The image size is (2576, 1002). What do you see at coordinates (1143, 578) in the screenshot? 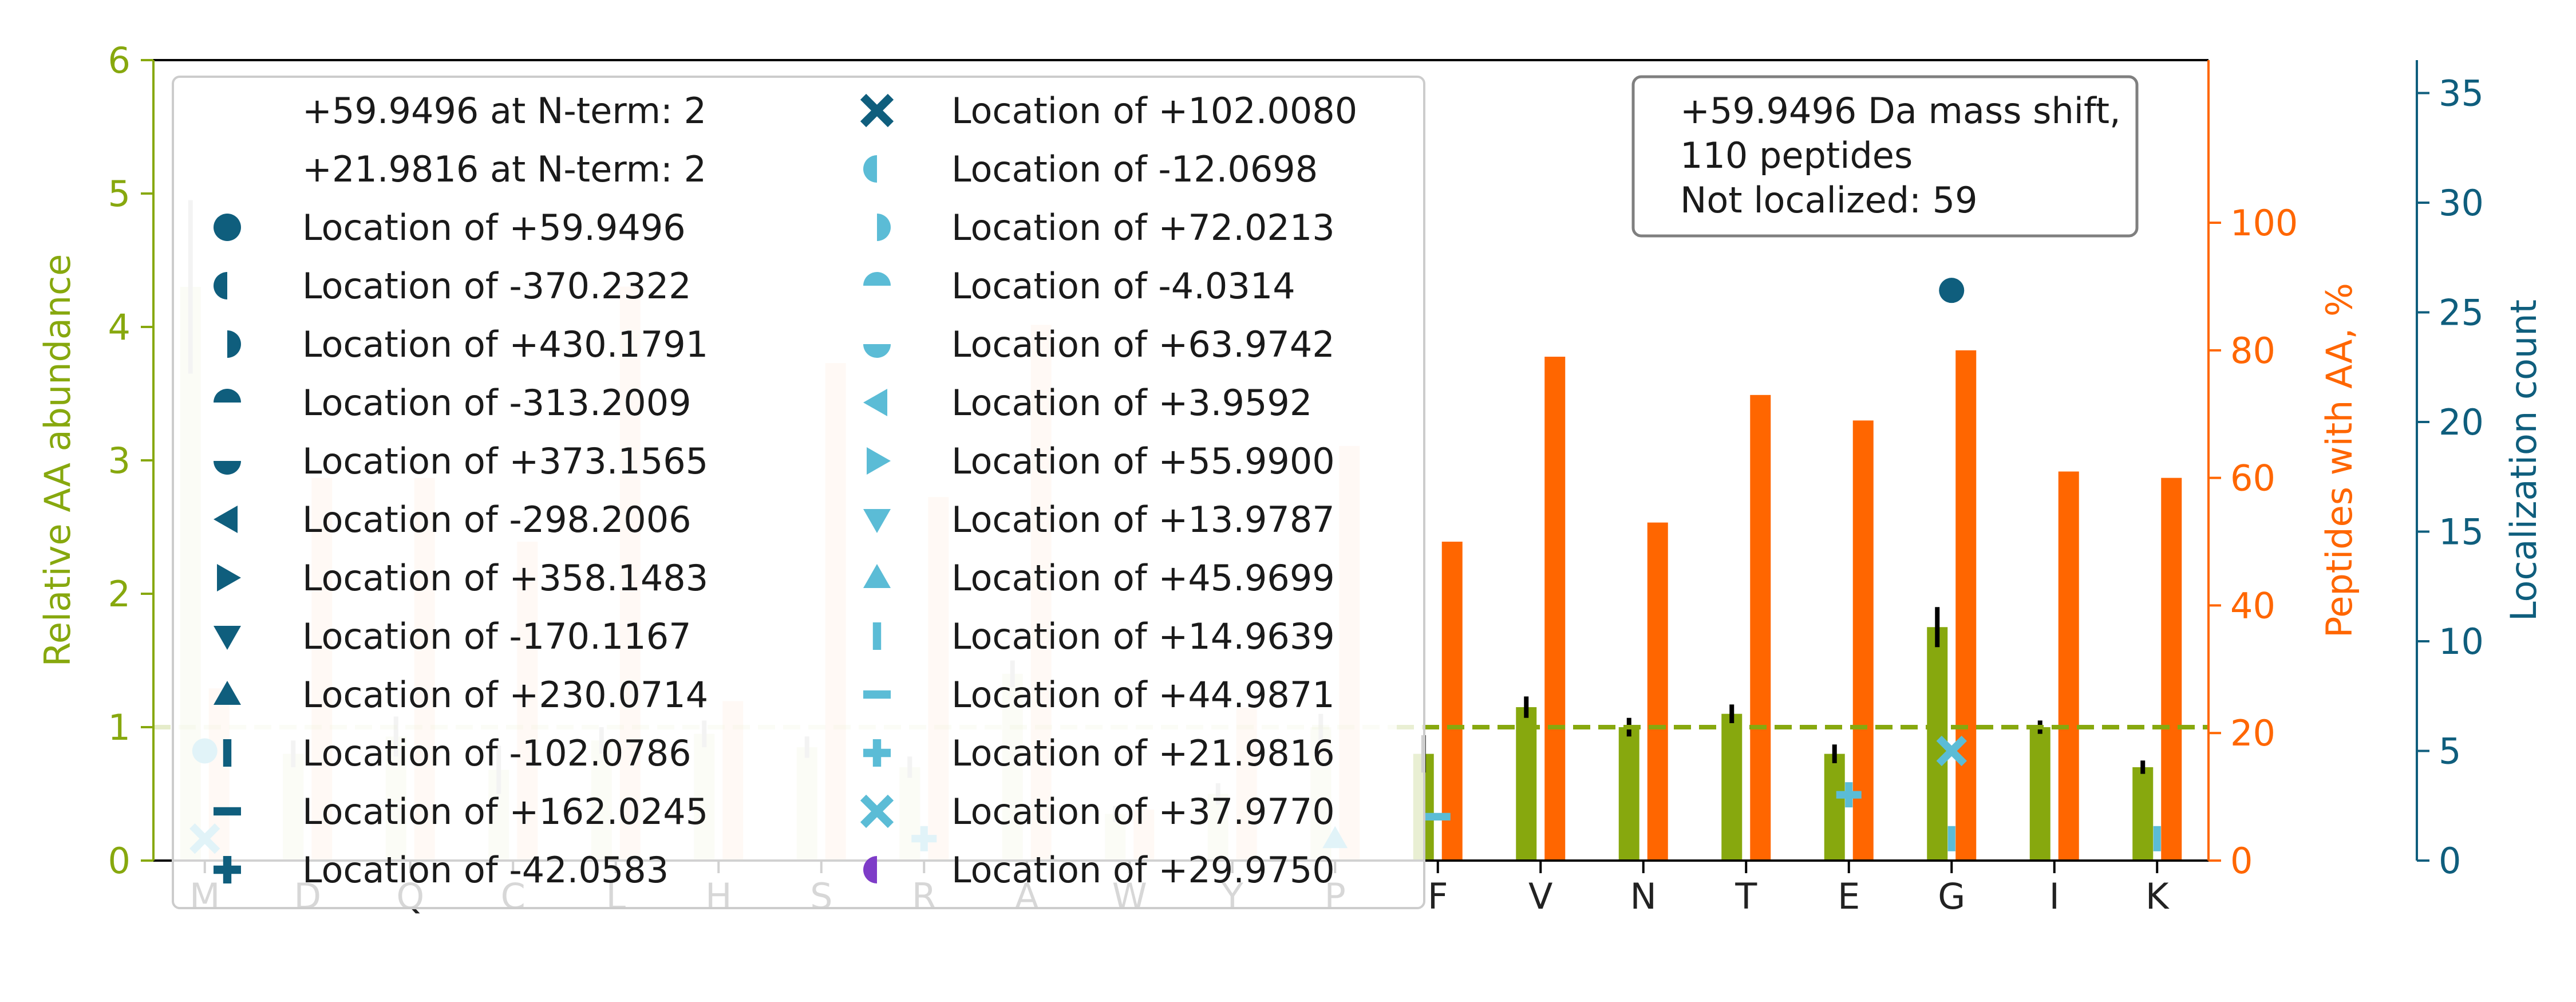
I see `legend-label: Location of +45.9699` at bounding box center [1143, 578].